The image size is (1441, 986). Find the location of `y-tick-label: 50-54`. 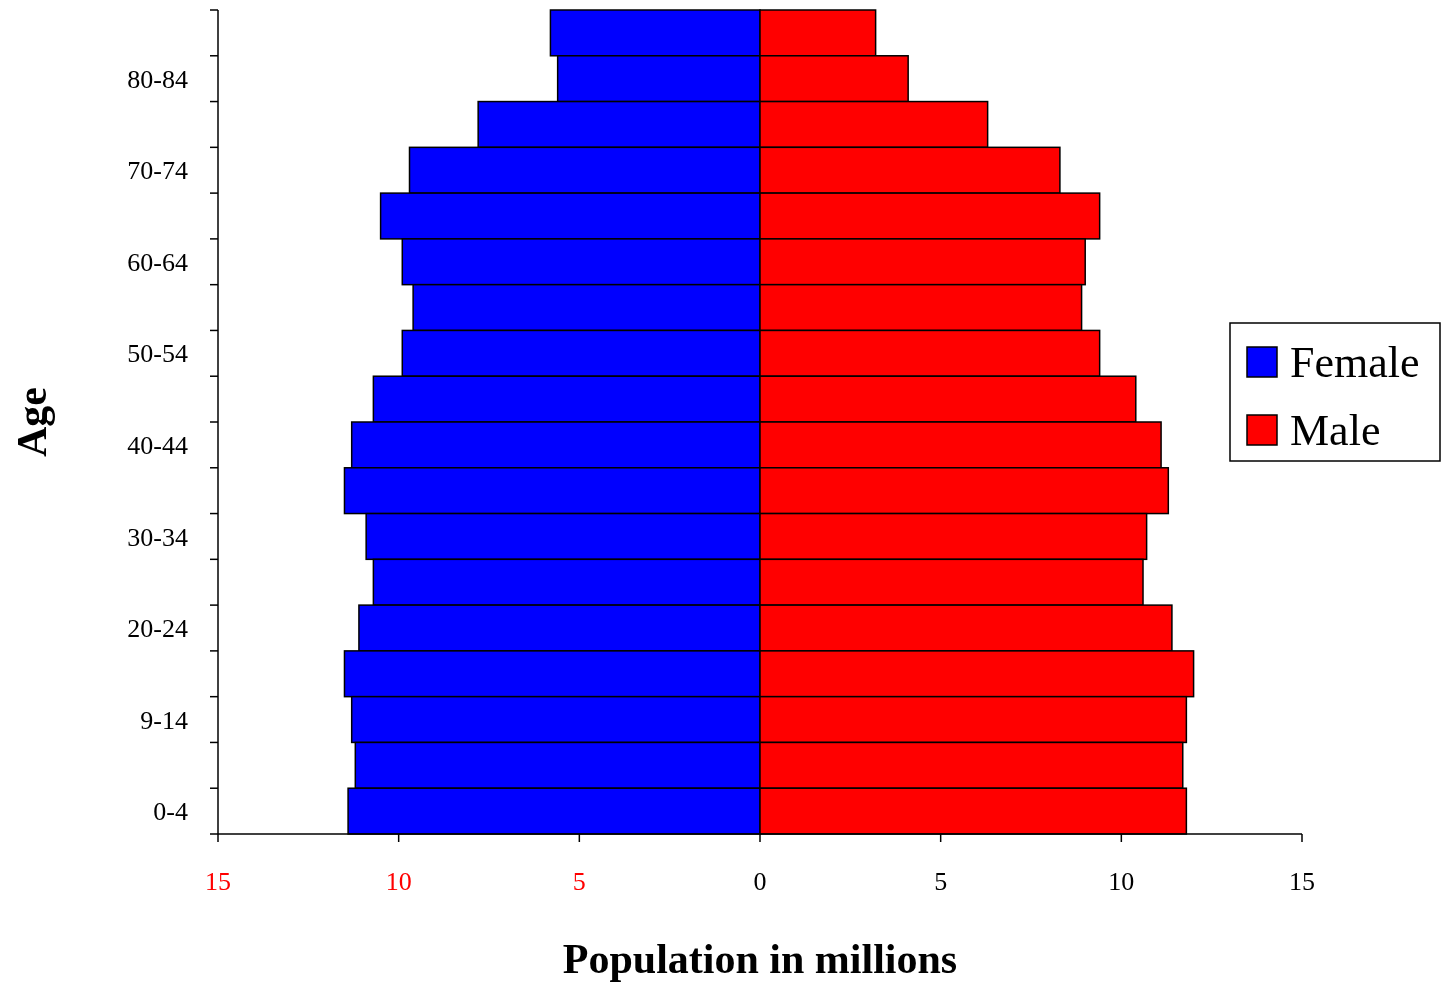

y-tick-label: 50-54 is located at coordinates (157, 354).